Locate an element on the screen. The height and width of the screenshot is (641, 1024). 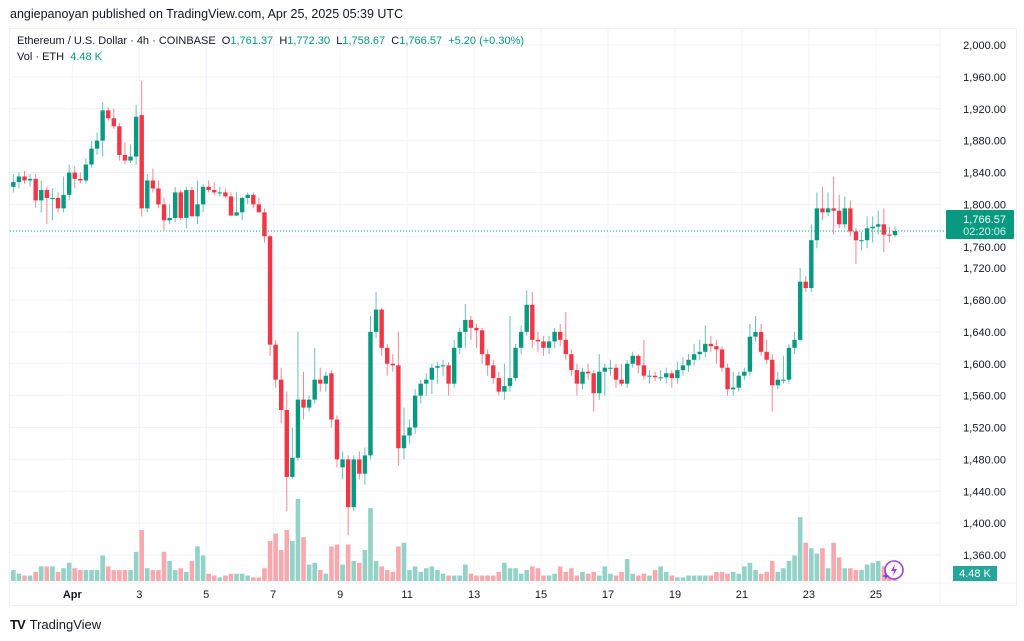
high-value: 1,772.30 is located at coordinates (309, 41).